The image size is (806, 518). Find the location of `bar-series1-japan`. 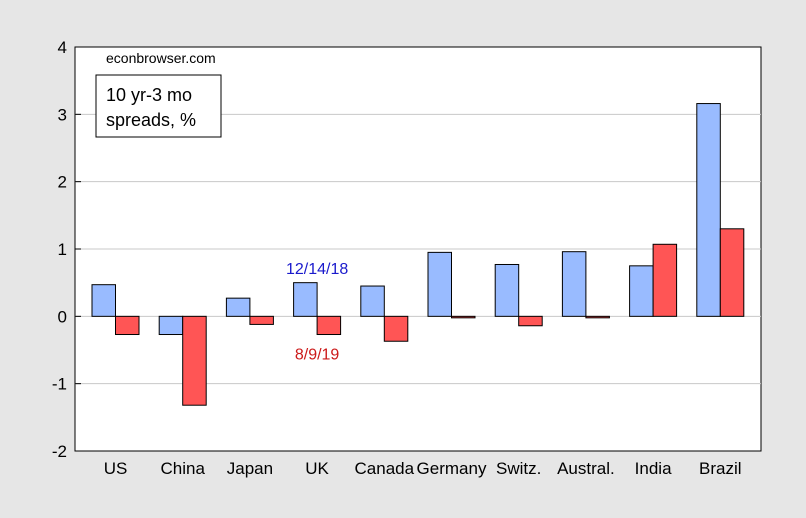

bar-series1-japan is located at coordinates (238, 307).